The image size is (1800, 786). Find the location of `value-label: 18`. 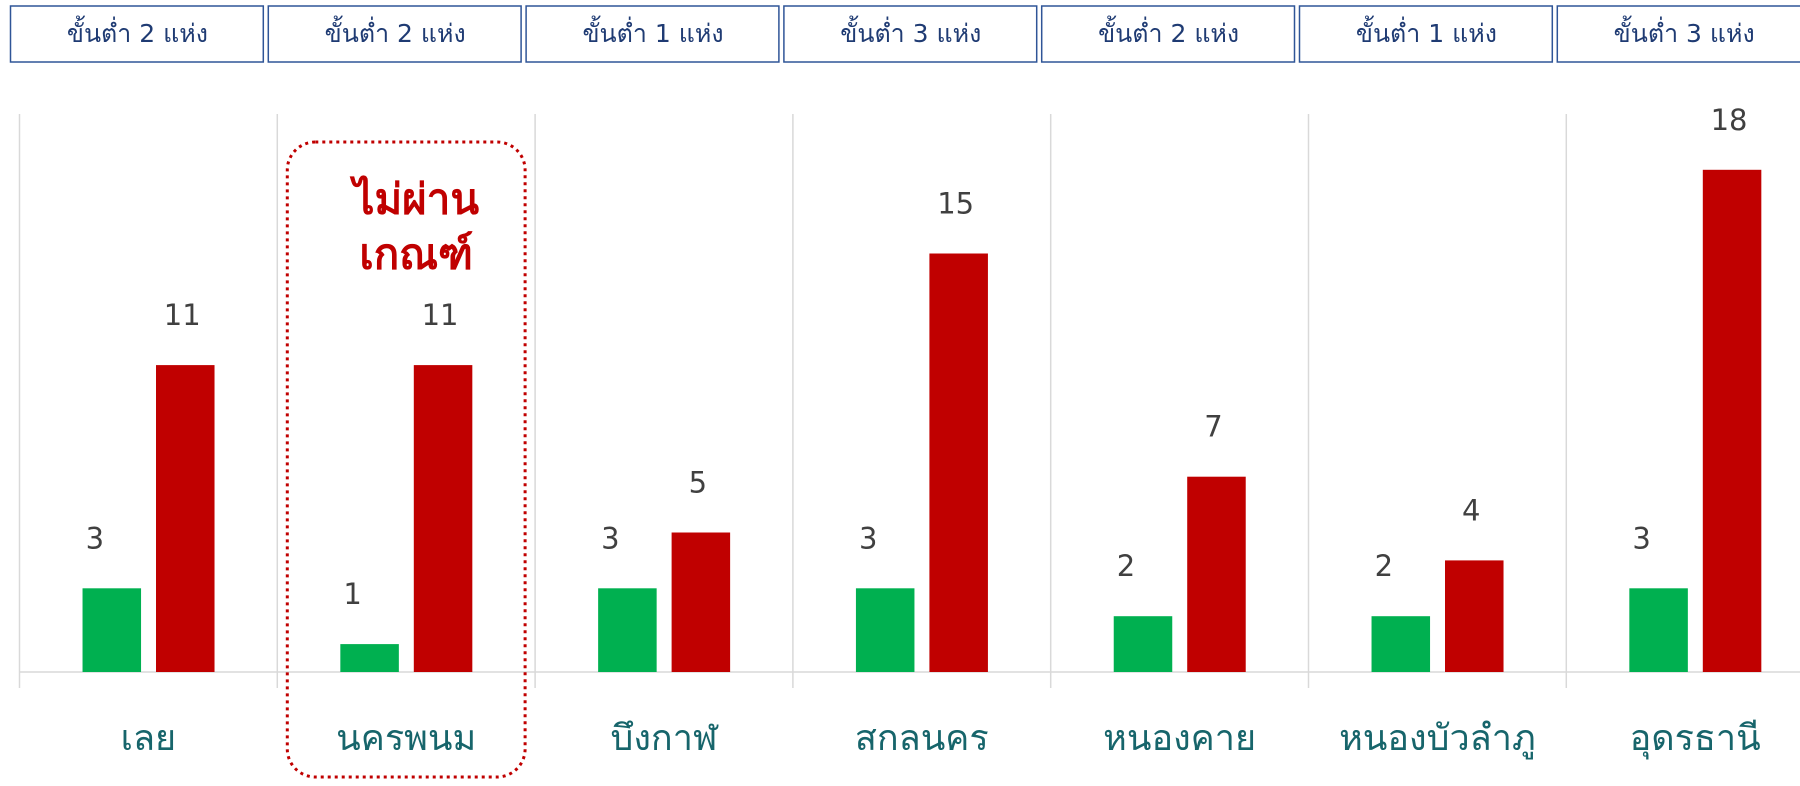

value-label: 18 is located at coordinates (1729, 120).